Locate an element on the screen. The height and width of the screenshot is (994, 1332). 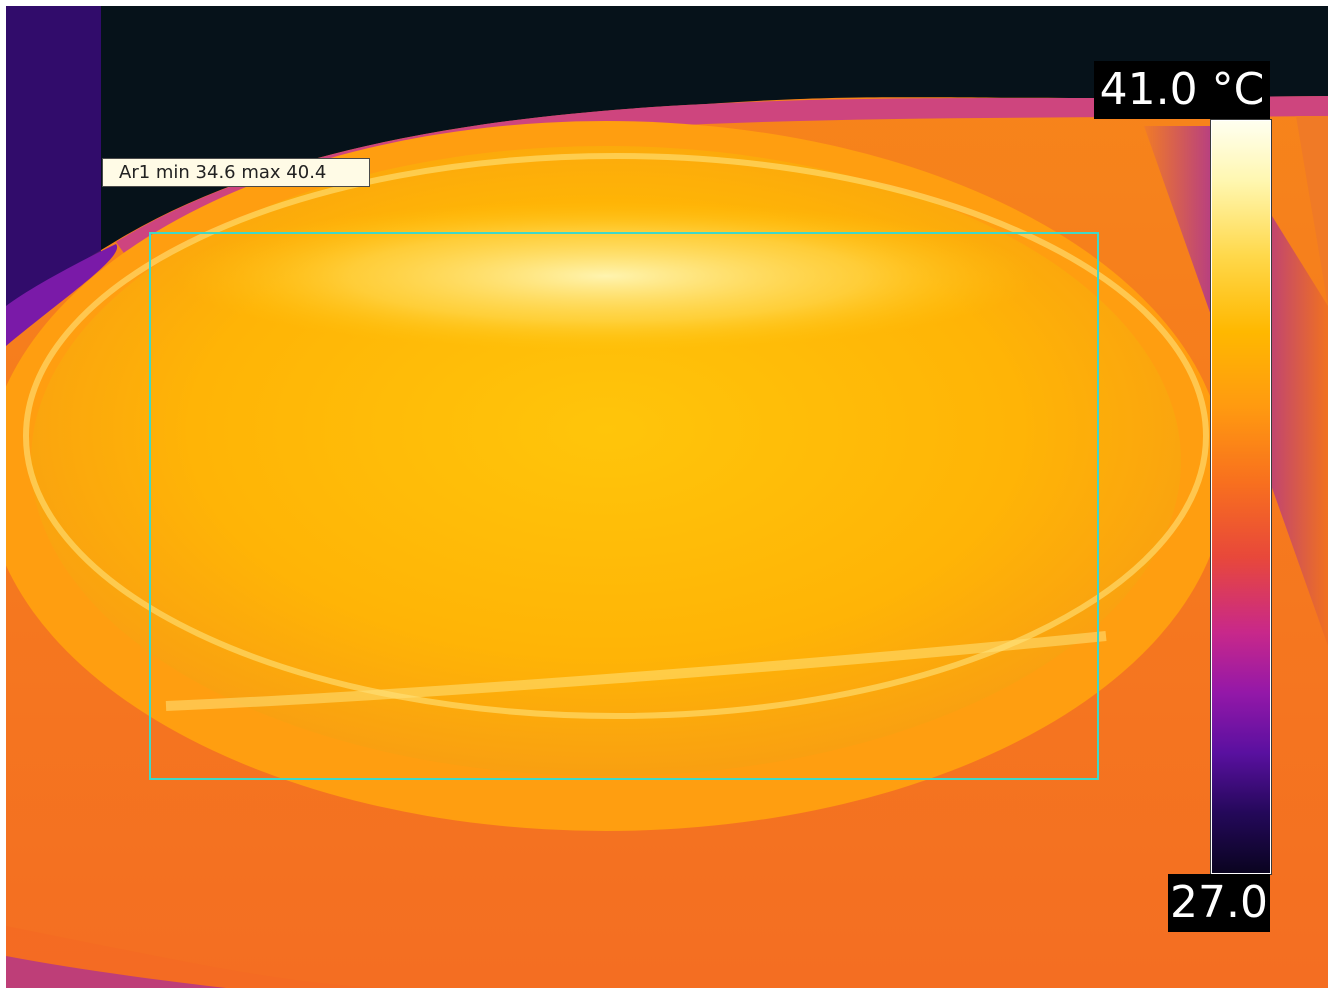
temperature-scale-bar is located at coordinates (1241, 497).